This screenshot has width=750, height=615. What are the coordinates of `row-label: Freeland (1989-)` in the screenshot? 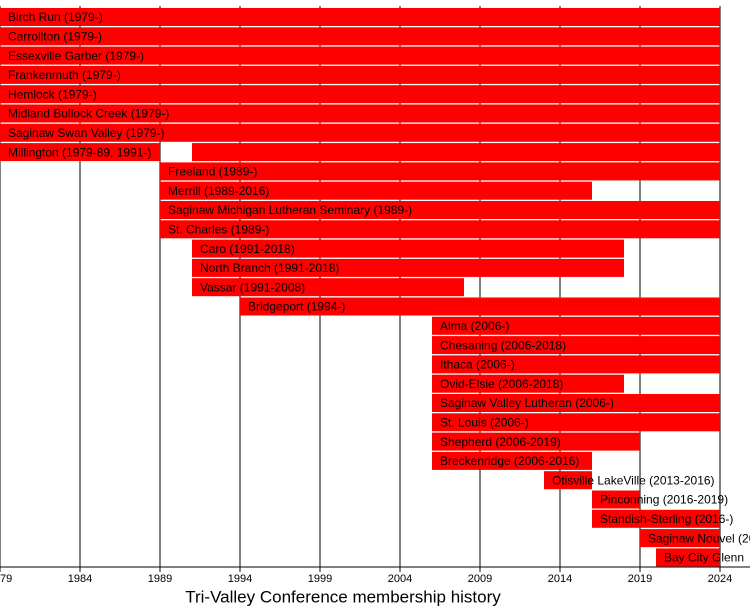 It's located at (212, 172).